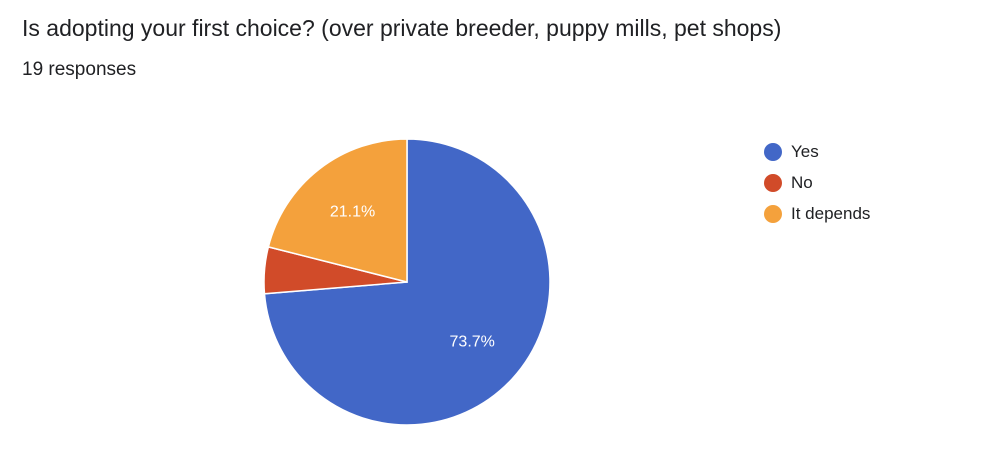 The image size is (990, 456). I want to click on legend-item-yes: Yes, so click(817, 151).